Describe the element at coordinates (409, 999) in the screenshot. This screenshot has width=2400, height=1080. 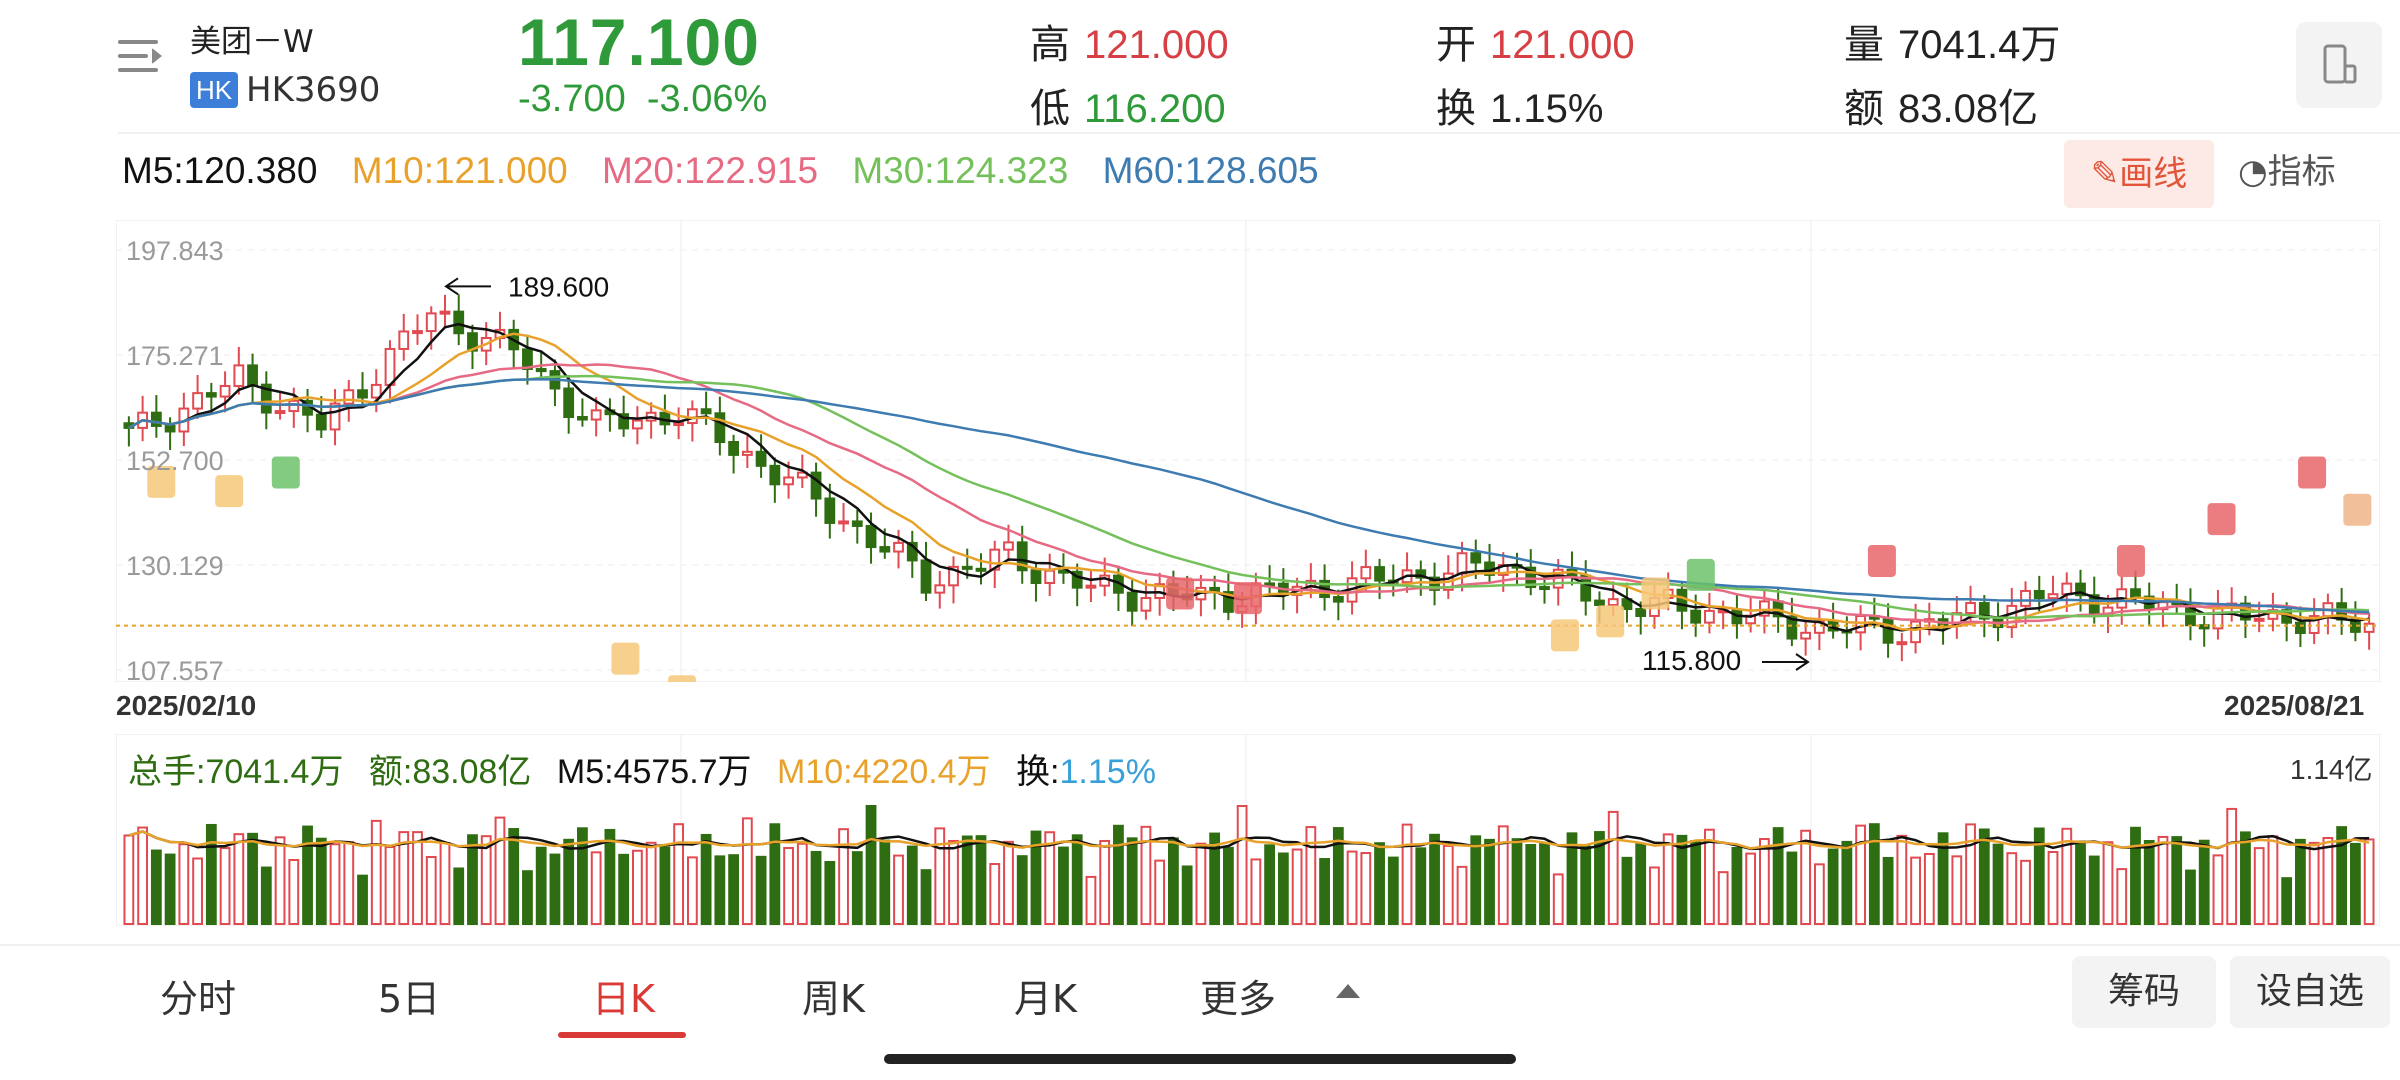
I see `tab-5day: 5日` at that location.